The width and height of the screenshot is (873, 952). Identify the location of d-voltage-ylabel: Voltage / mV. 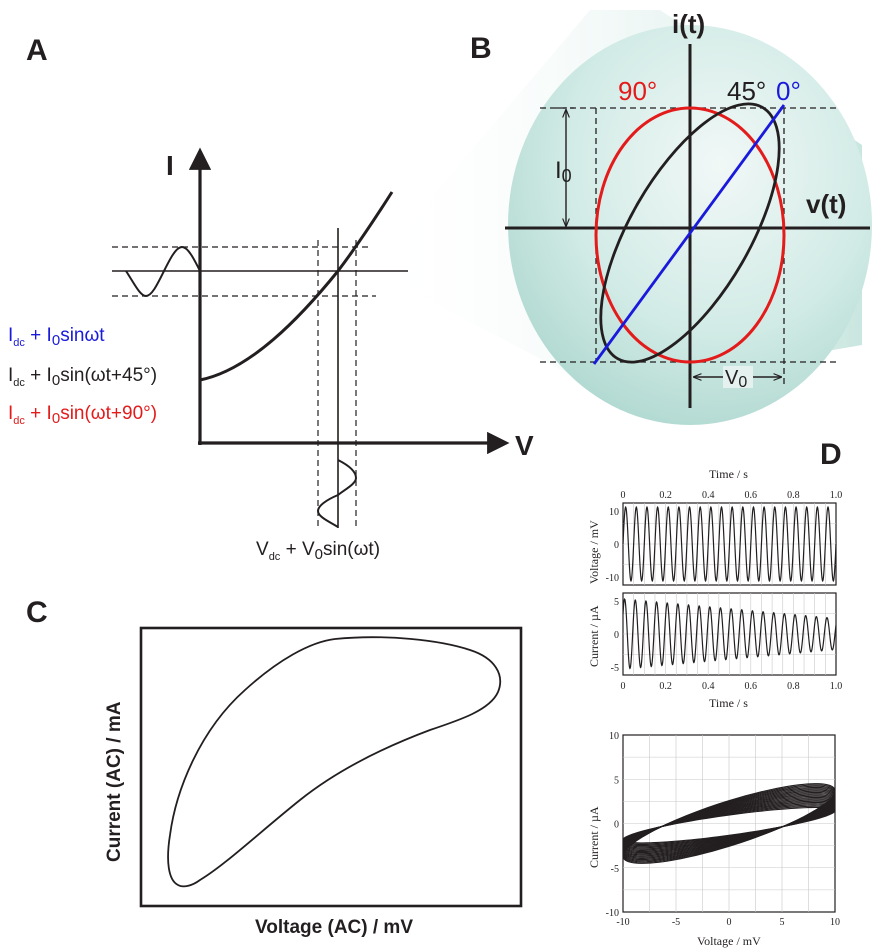
(594, 552).